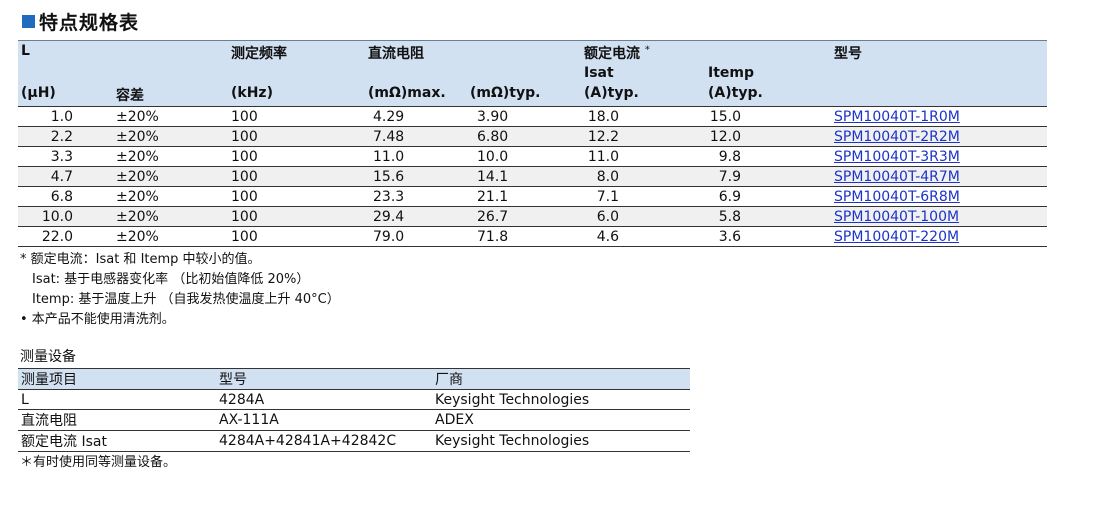 The width and height of the screenshot is (1118, 518). Describe the element at coordinates (643, 197) in the screenshot. I see `cell-isat: 7.1` at that location.